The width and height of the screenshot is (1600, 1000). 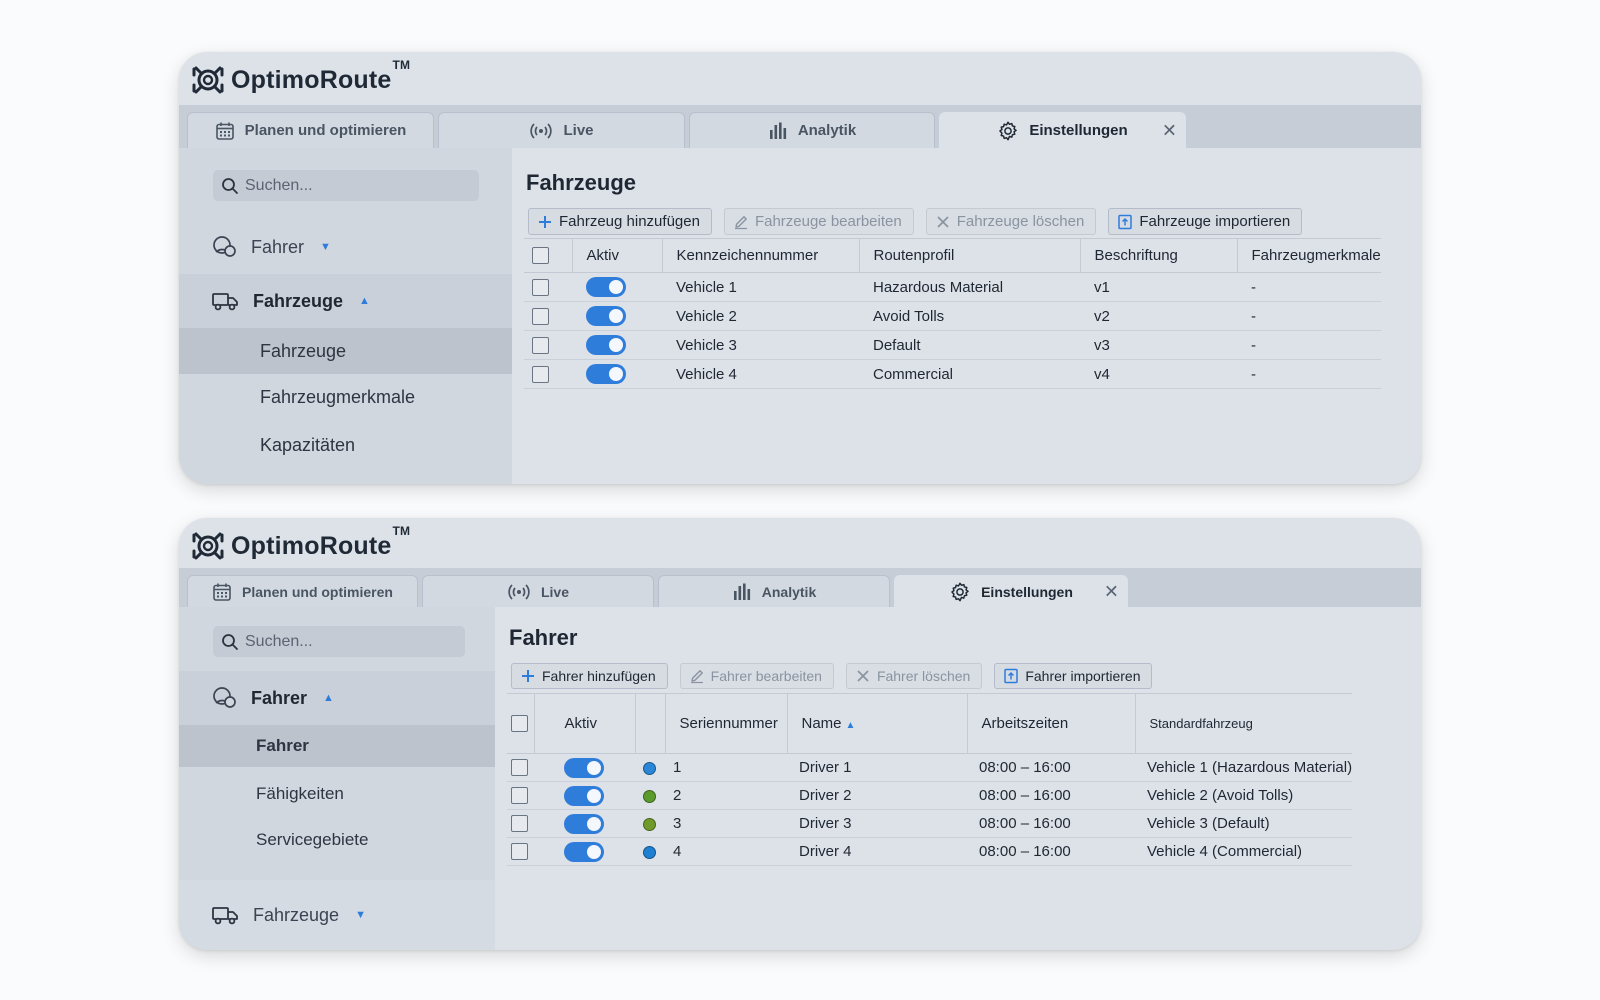 What do you see at coordinates (541, 131) in the screenshot?
I see `broadcast-icon` at bounding box center [541, 131].